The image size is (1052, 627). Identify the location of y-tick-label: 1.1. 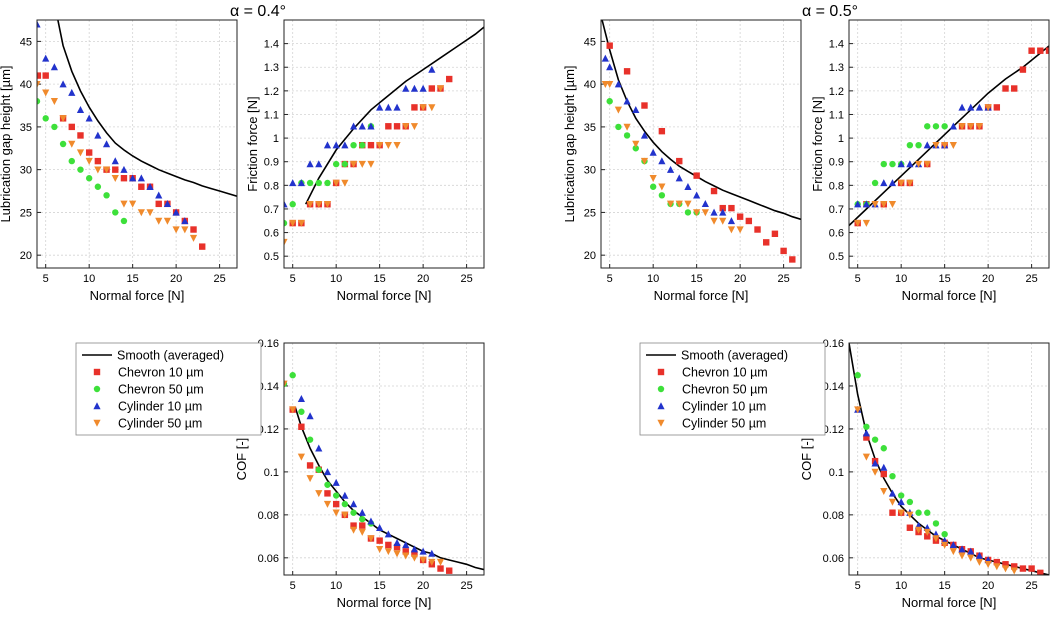
(271, 115).